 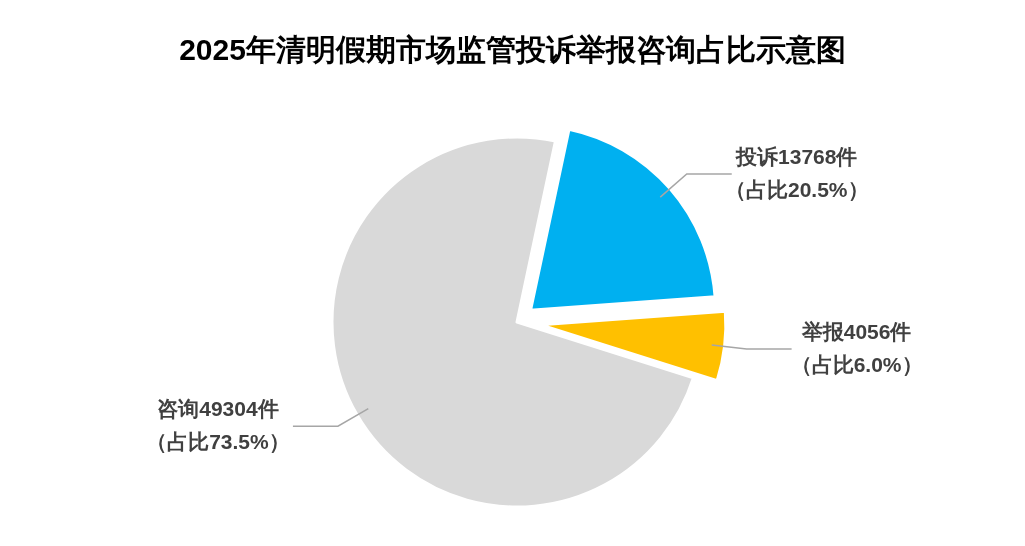 What do you see at coordinates (218, 442) in the screenshot?
I see `text: （占比73.5%）` at bounding box center [218, 442].